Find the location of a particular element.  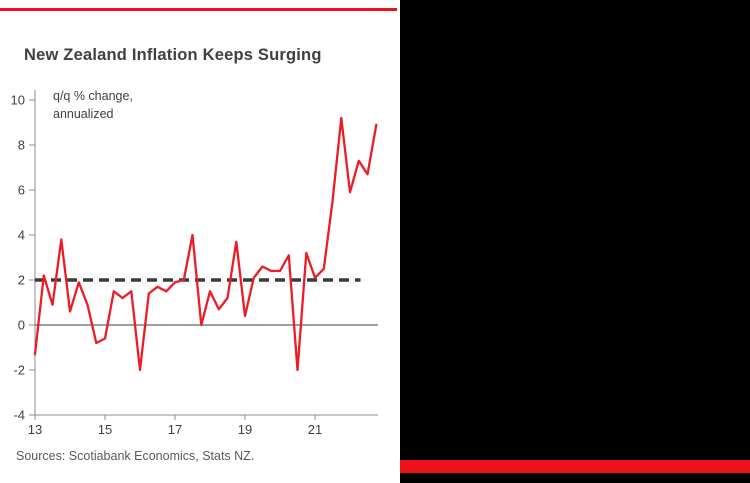

axis-units-note-line1: q/q % change, is located at coordinates (93, 96).